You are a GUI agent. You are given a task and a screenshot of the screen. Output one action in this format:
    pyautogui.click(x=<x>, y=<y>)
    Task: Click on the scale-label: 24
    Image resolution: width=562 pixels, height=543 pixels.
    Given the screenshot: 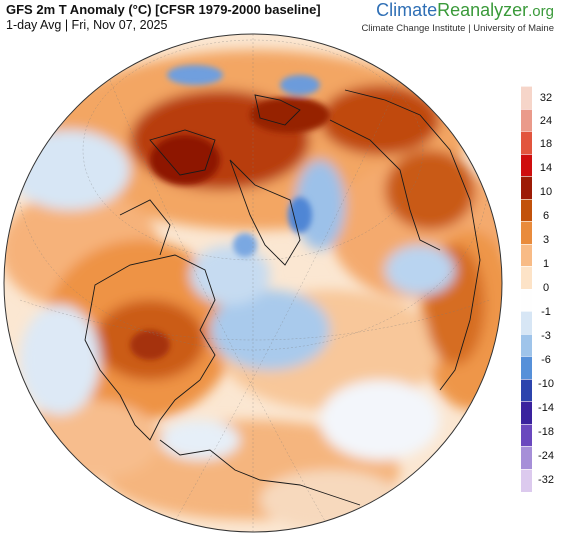 What is the action you would take?
    pyautogui.click(x=546, y=121)
    